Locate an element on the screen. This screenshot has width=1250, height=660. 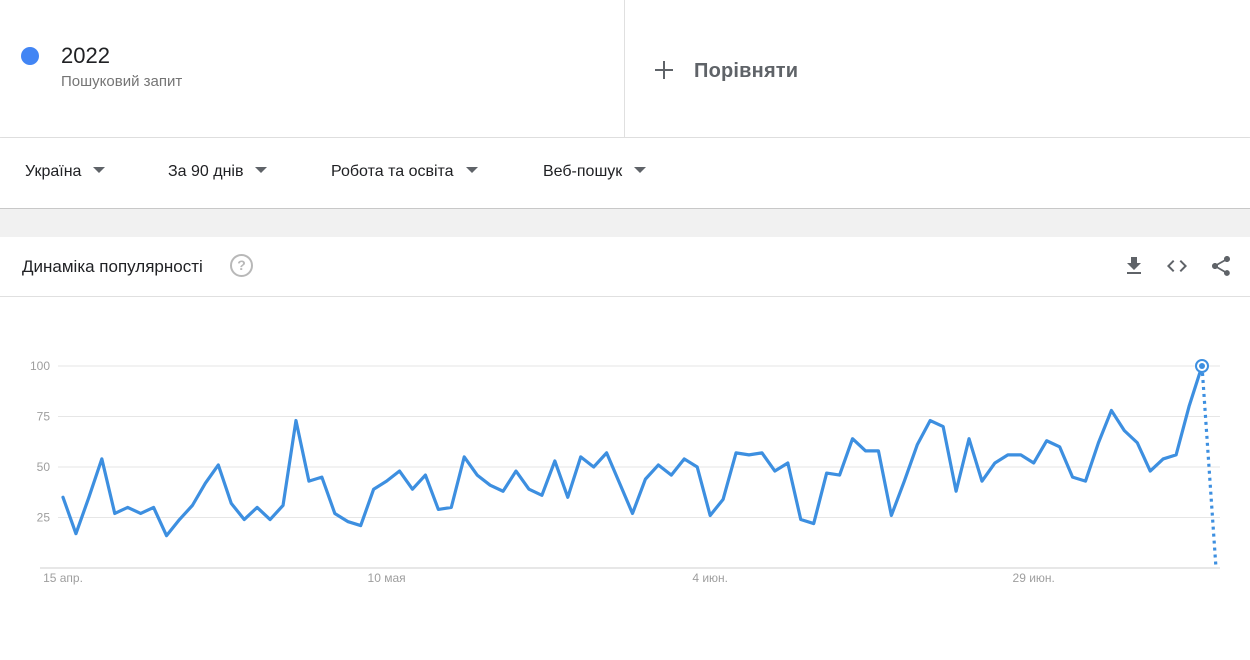
category-filter-label: Робота та освіта is located at coordinates (392, 171).